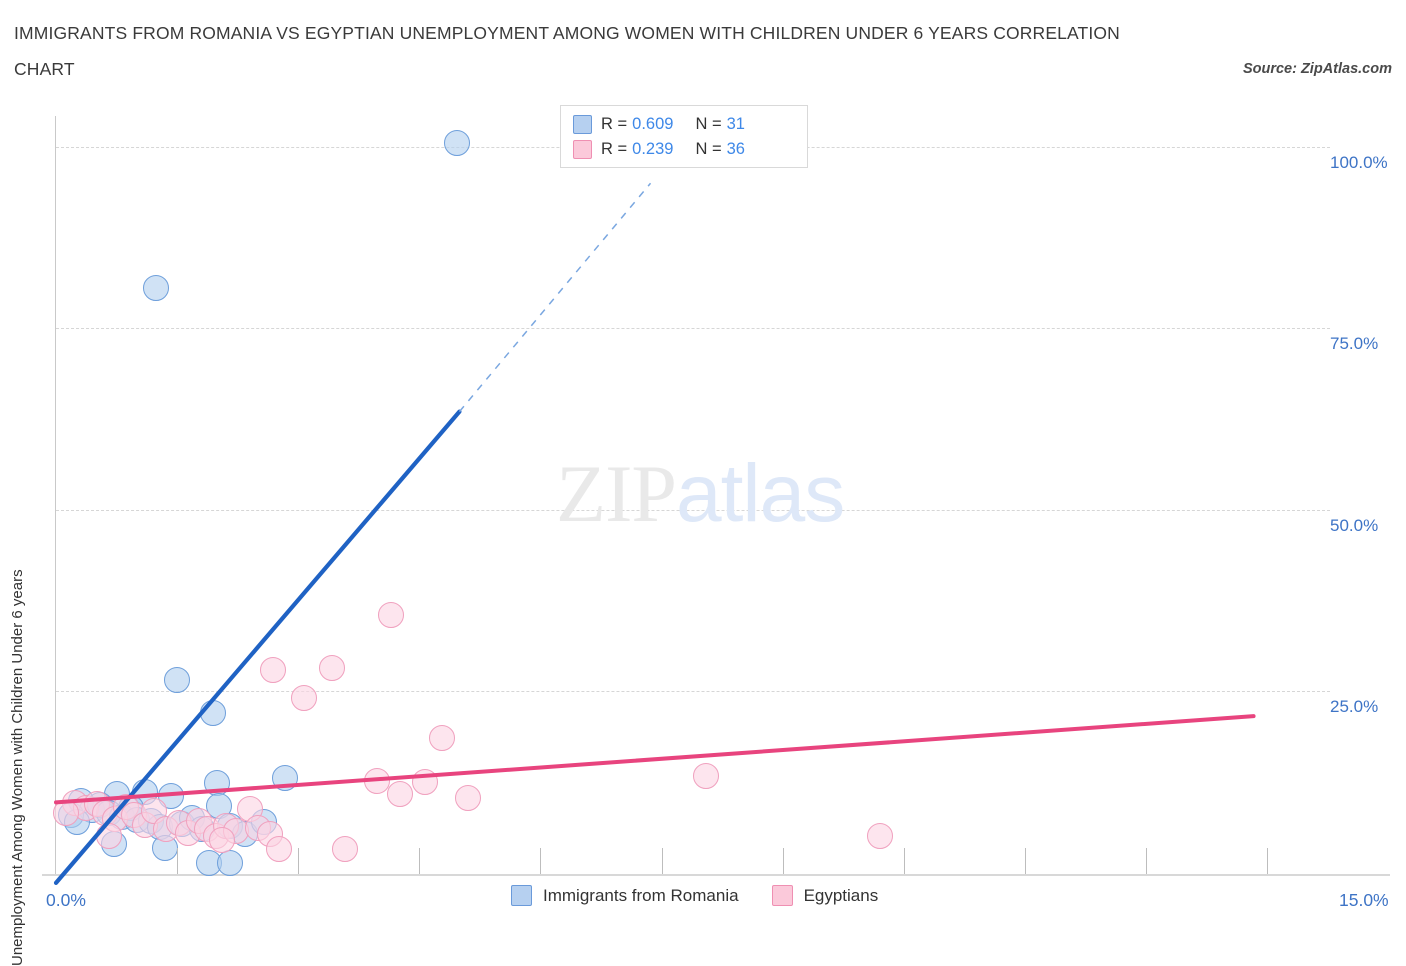 The image size is (1406, 966). Describe the element at coordinates (1364, 900) in the screenshot. I see `x-axis-max-label: 15.0%` at that location.